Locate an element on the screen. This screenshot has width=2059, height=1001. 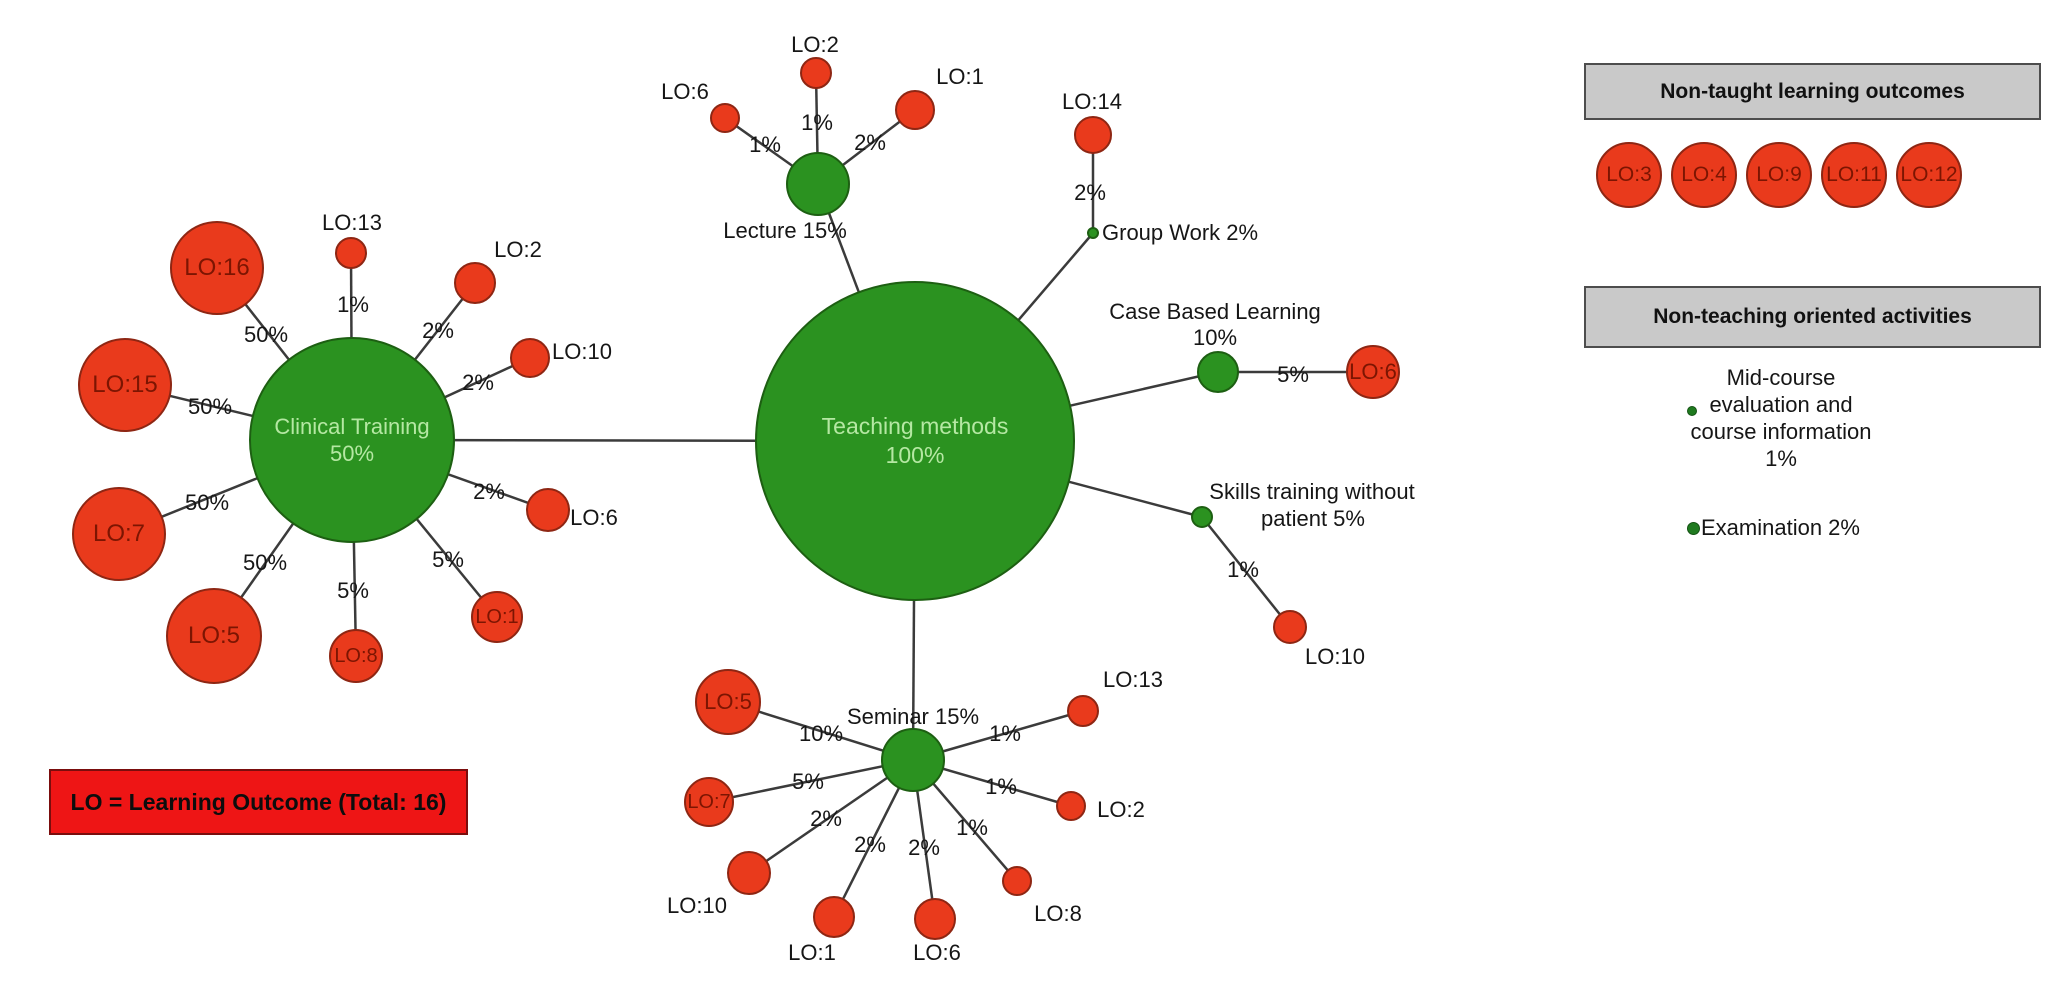
node-clinical-lo8: LO:8 is located at coordinates (356, 656).